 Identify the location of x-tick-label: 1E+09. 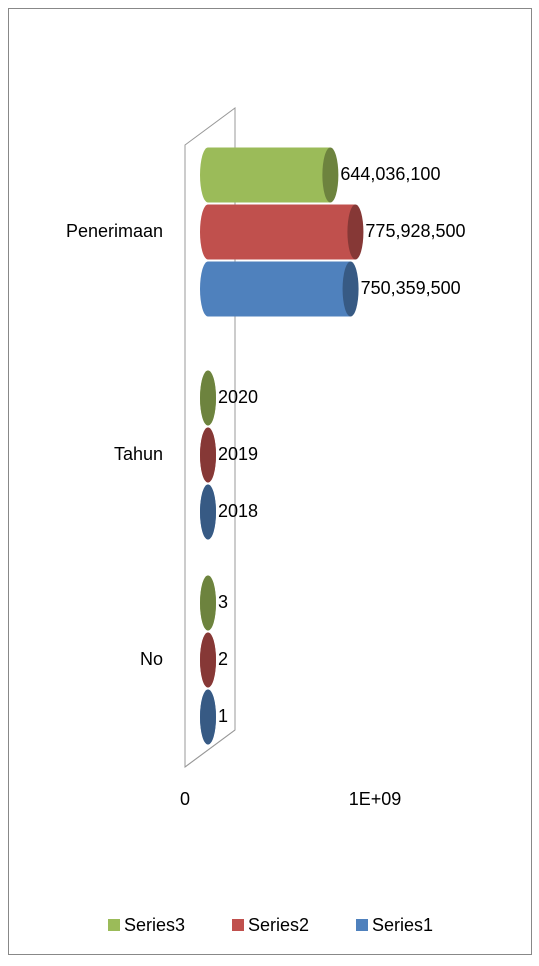
(375, 799).